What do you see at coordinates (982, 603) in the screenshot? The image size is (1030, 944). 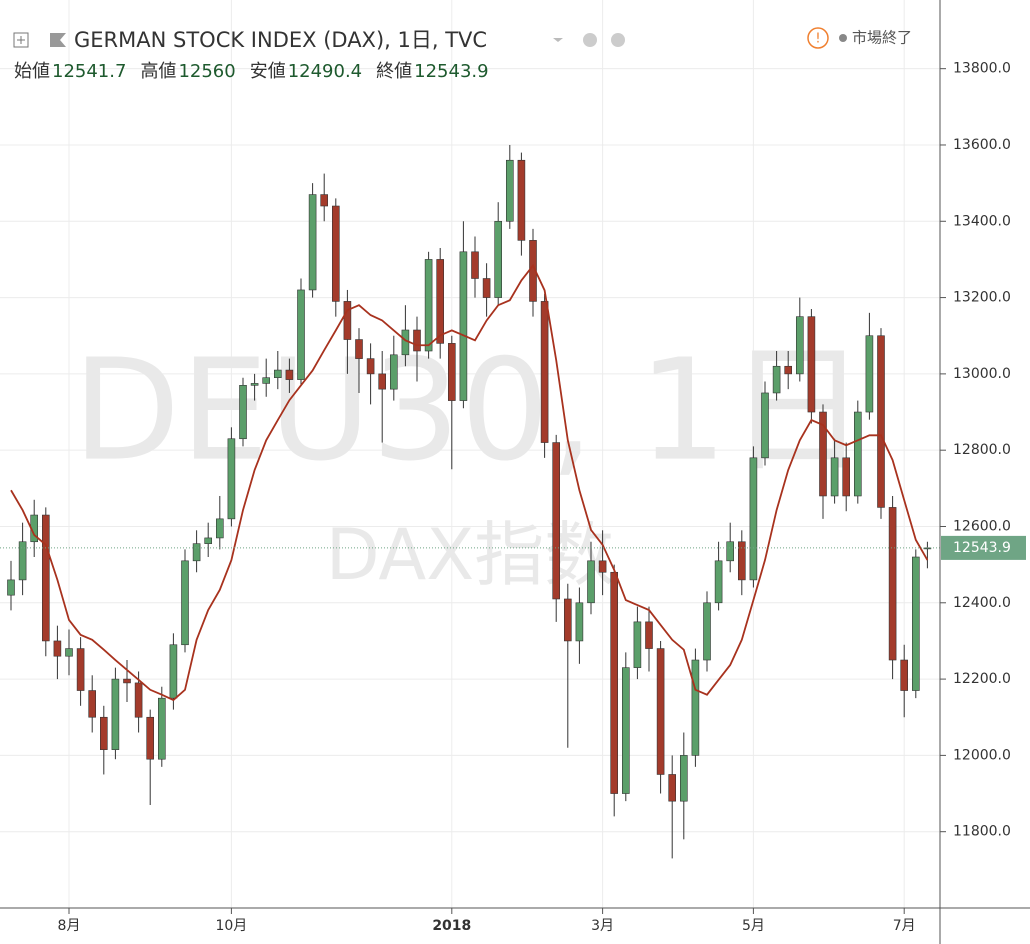 I see `y-tick-label: 12400.0` at bounding box center [982, 603].